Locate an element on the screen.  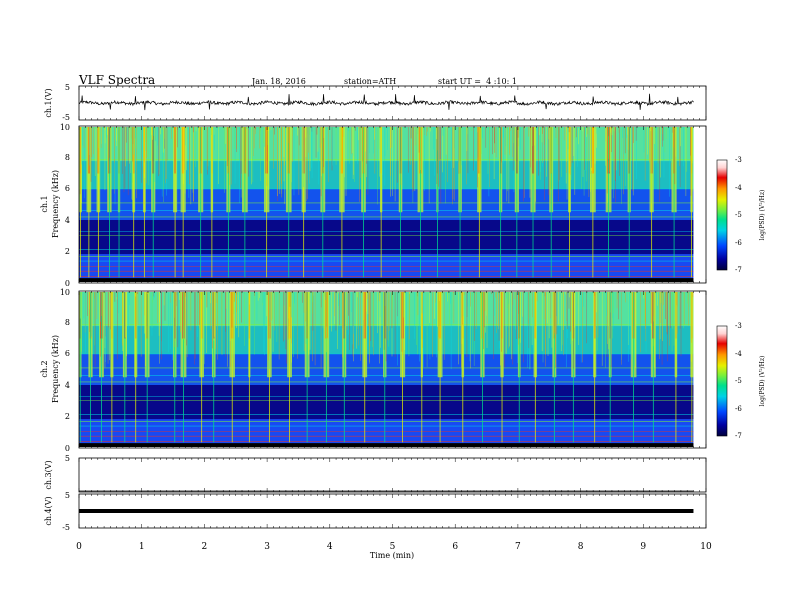
ch1-ytick-top: 5 is located at coordinates (67, 87).